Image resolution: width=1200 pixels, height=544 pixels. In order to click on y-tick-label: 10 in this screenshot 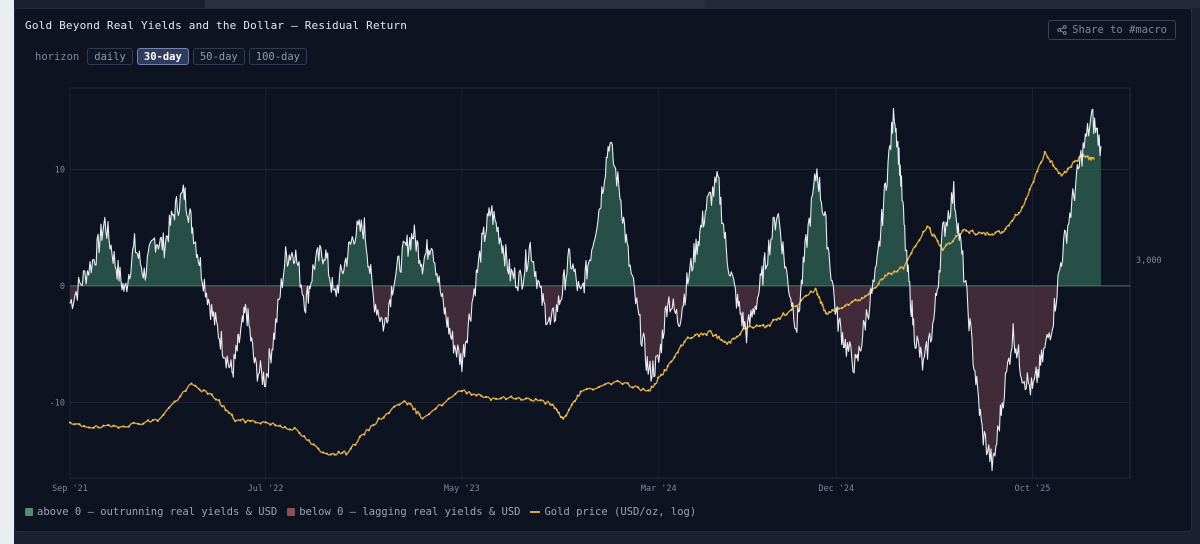, I will do `click(60, 170)`.